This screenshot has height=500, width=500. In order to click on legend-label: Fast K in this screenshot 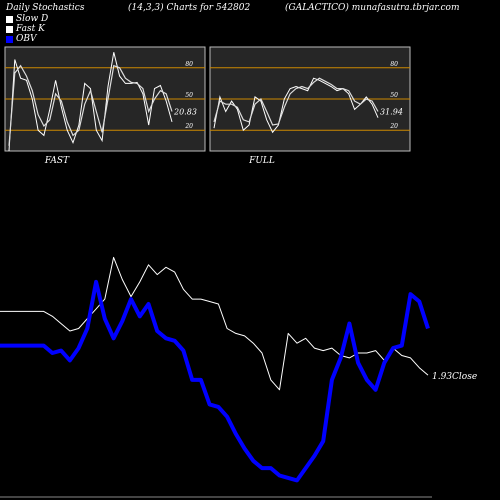, I will do `click(30, 29)`.